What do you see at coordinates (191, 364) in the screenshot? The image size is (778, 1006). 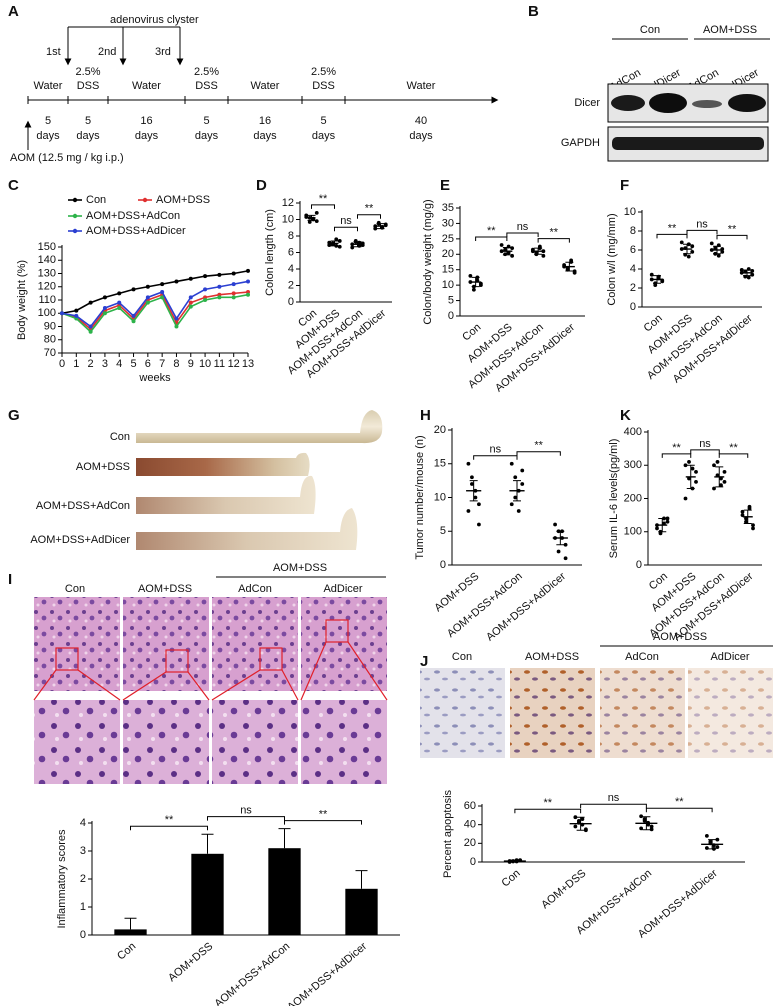 I see `x-tick-label: 9` at bounding box center [191, 364].